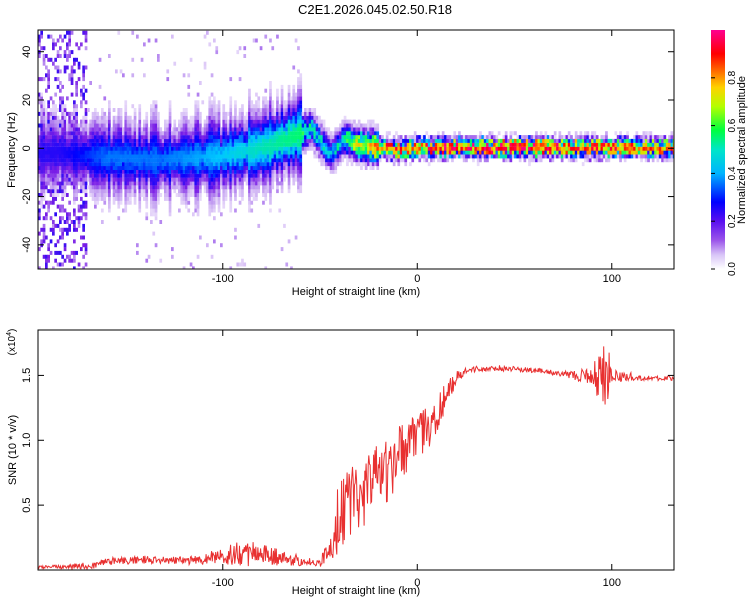 The height and width of the screenshot is (600, 750). I want to click on spectrogram-xlabel: Height of straight line (km), so click(356, 292).